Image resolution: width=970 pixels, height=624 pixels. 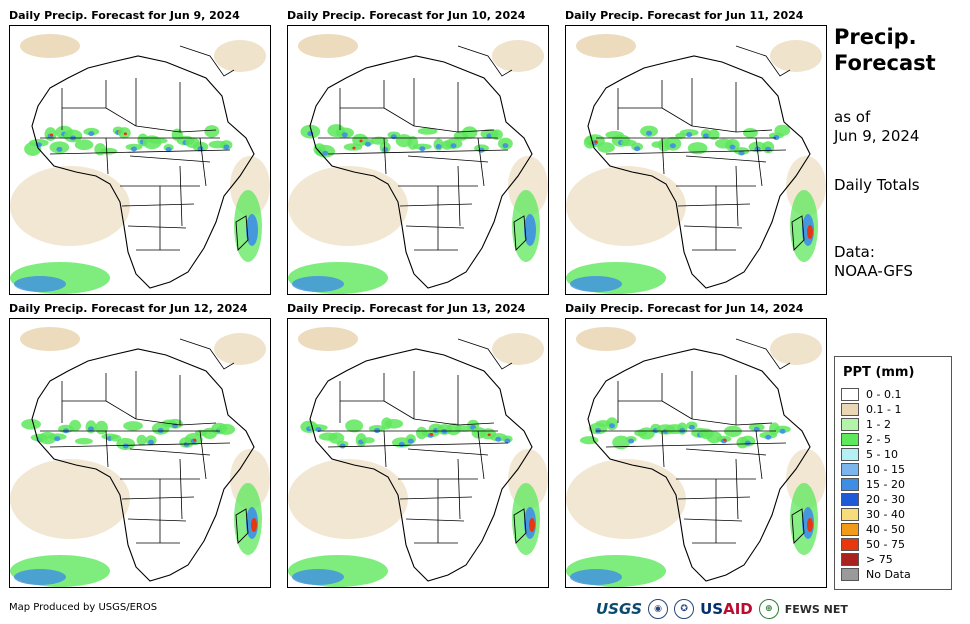 What do you see at coordinates (816, 609) in the screenshot?
I see `fews-net-logo: FEWS NET` at bounding box center [816, 609].